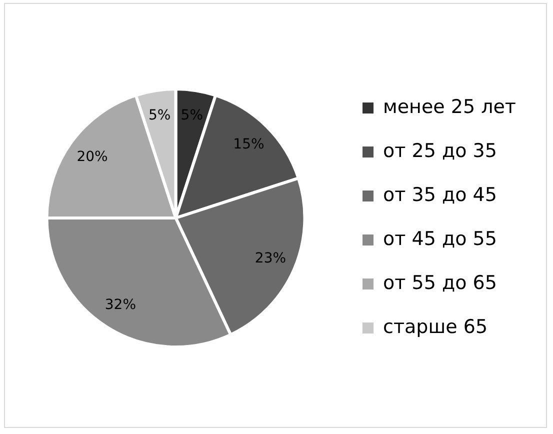 The image size is (553, 434). What do you see at coordinates (435, 327) in the screenshot?
I see `legend-label: старше 65` at bounding box center [435, 327].